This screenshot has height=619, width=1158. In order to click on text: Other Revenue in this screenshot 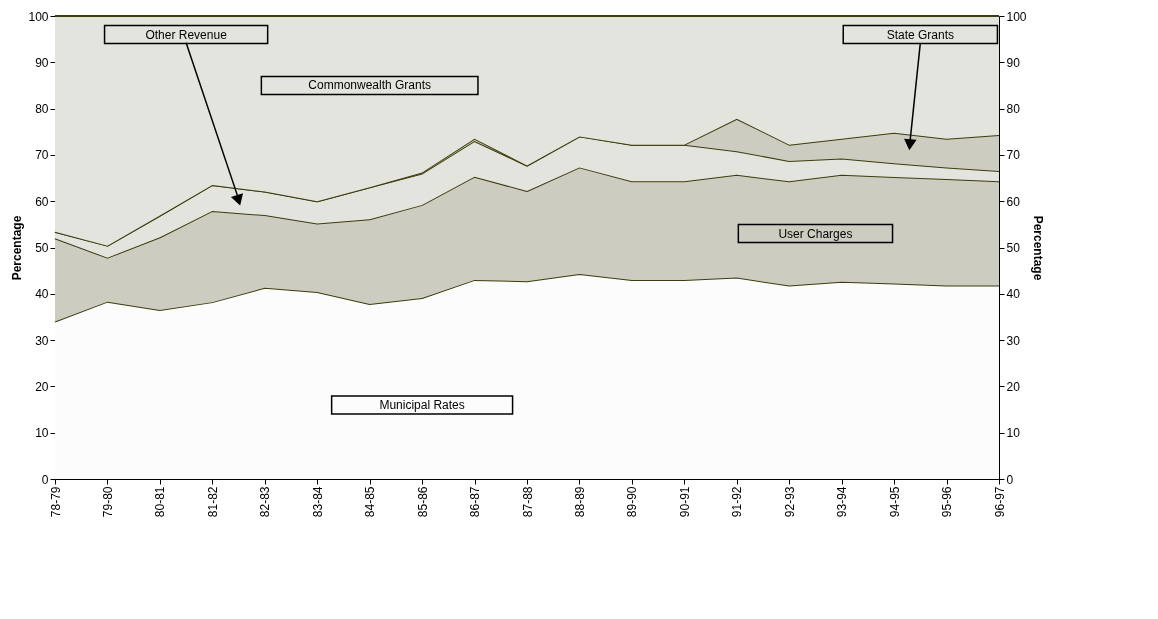, I will do `click(186, 34)`.